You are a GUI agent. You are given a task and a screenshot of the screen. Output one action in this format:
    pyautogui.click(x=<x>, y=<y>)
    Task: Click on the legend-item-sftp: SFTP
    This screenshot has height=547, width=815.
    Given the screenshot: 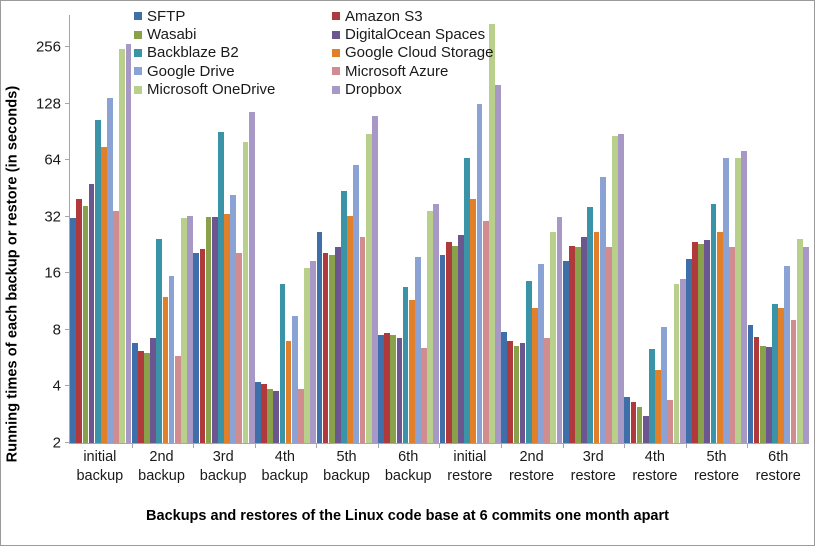 What is the action you would take?
    pyautogui.click(x=233, y=16)
    